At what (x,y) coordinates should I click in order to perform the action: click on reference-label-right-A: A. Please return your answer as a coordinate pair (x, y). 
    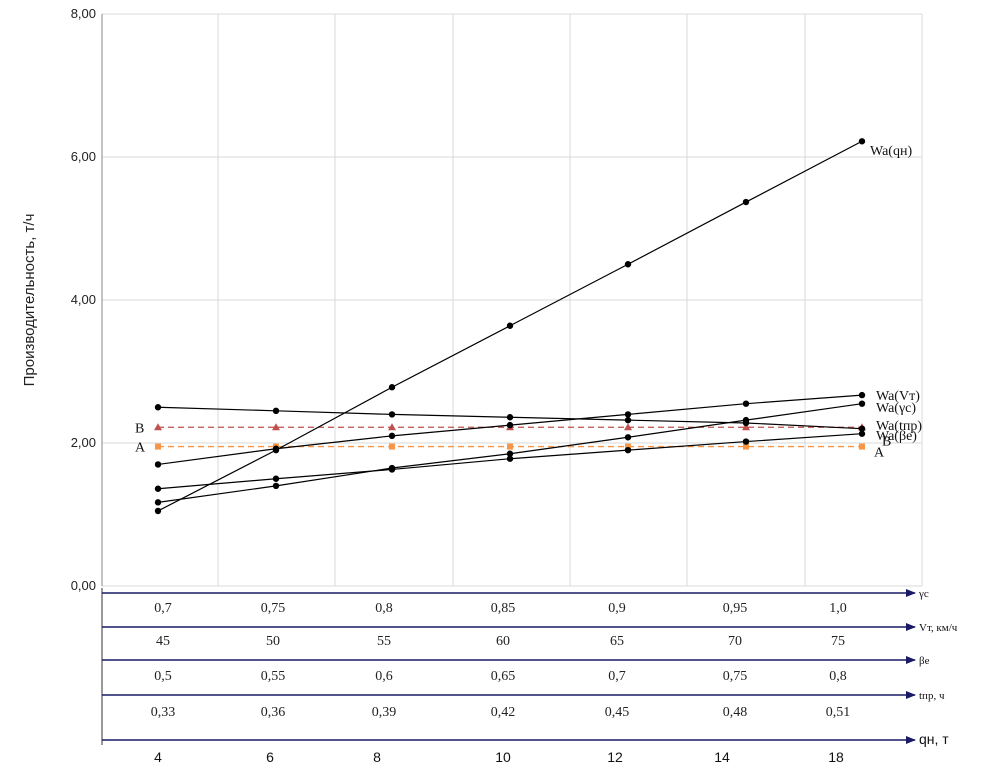
    Looking at the image, I should click on (879, 453).